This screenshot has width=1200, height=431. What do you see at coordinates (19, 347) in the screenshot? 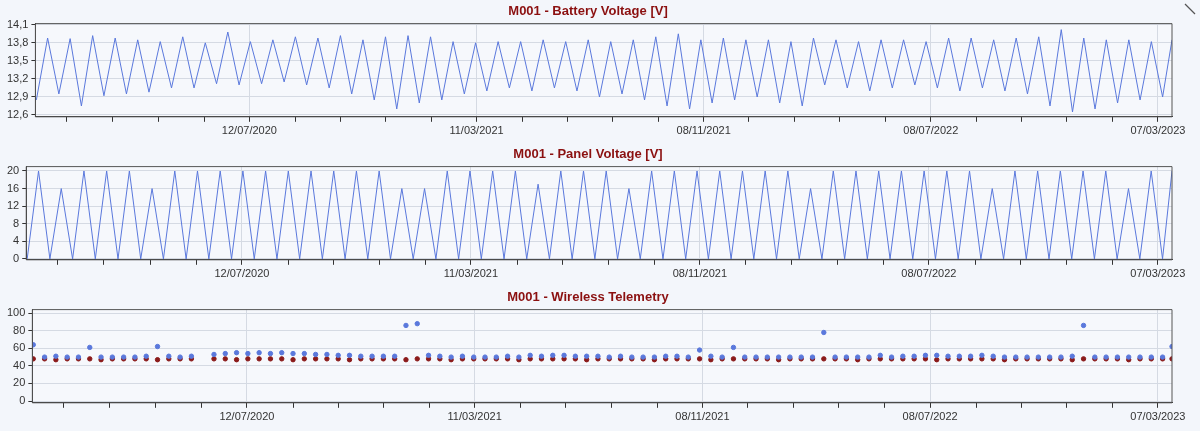
I see `y-tick-label: 60` at bounding box center [19, 347].